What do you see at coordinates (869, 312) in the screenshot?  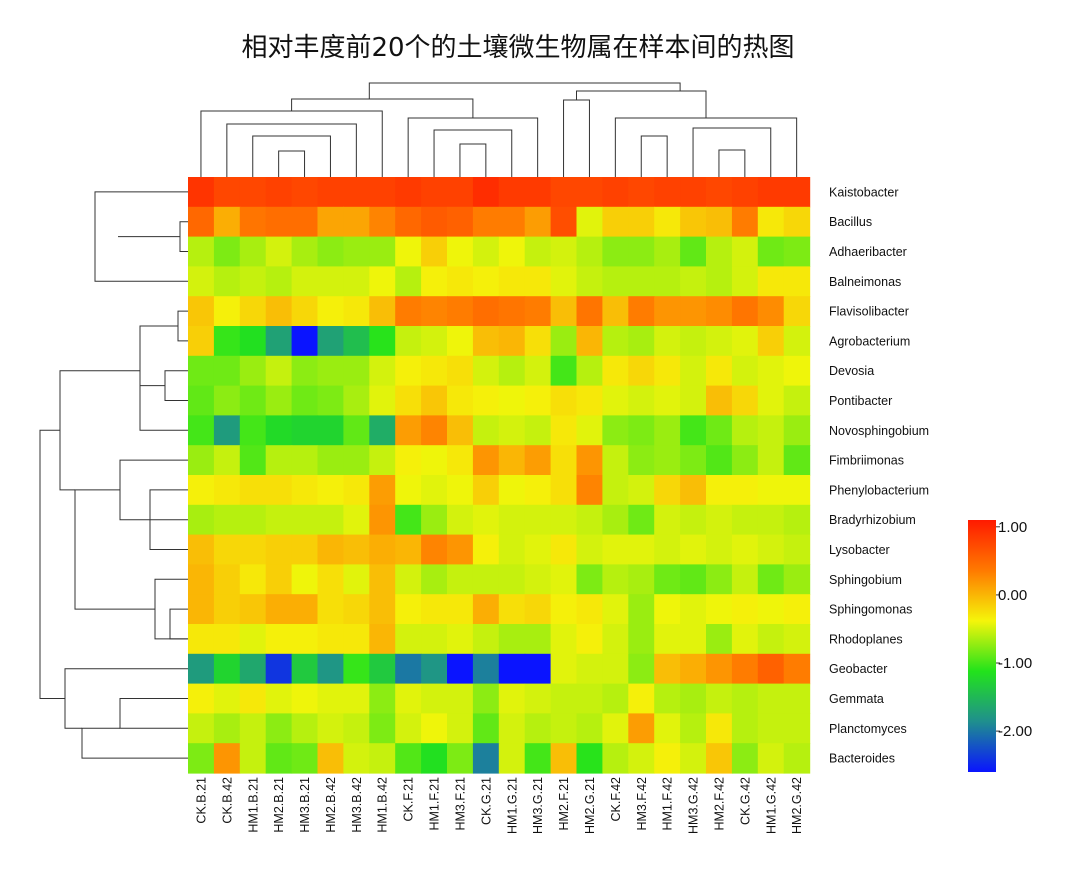 I see `row-label: Flavisolibacter` at bounding box center [869, 312].